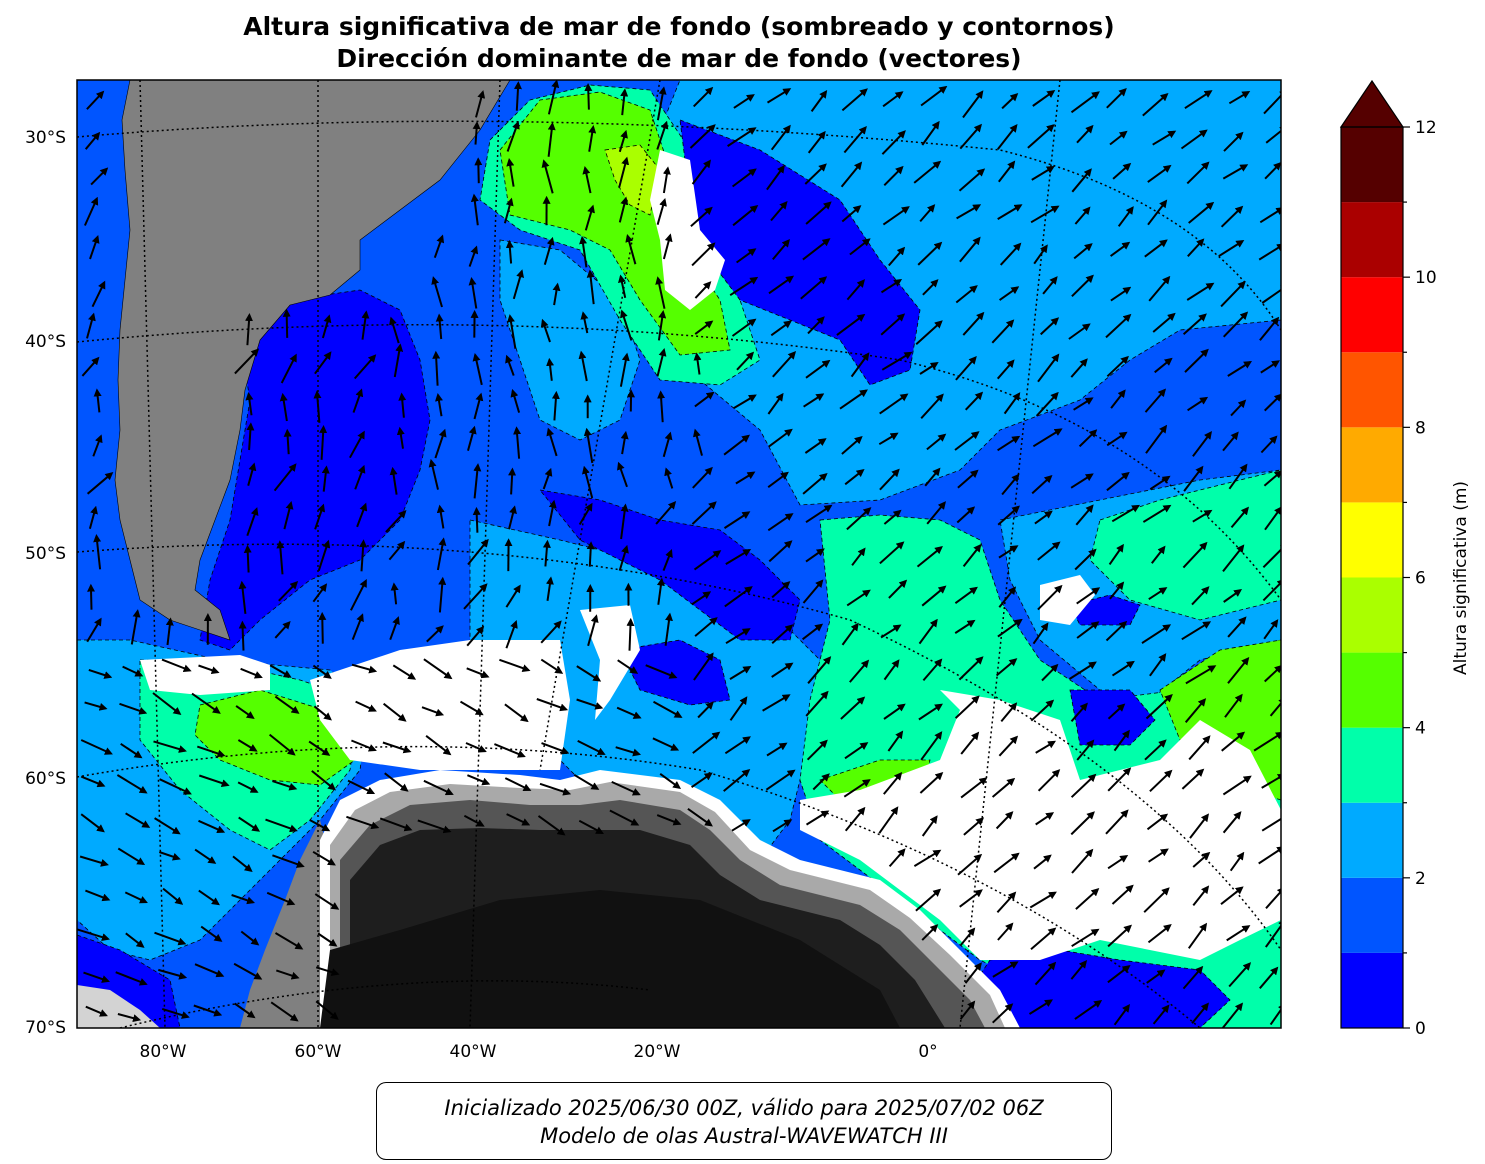 Image resolution: width=1485 pixels, height=1164 pixels. I want to click on footer-model-line: Modelo de olas Austral-WAVEWATCH III, so click(744, 1136).